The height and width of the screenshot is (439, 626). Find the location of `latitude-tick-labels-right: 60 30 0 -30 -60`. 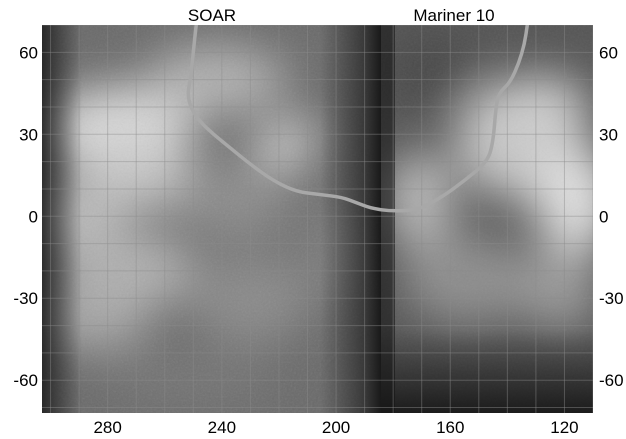

latitude-tick-labels-right: 60 30 0 -30 -60 is located at coordinates (611, 216).